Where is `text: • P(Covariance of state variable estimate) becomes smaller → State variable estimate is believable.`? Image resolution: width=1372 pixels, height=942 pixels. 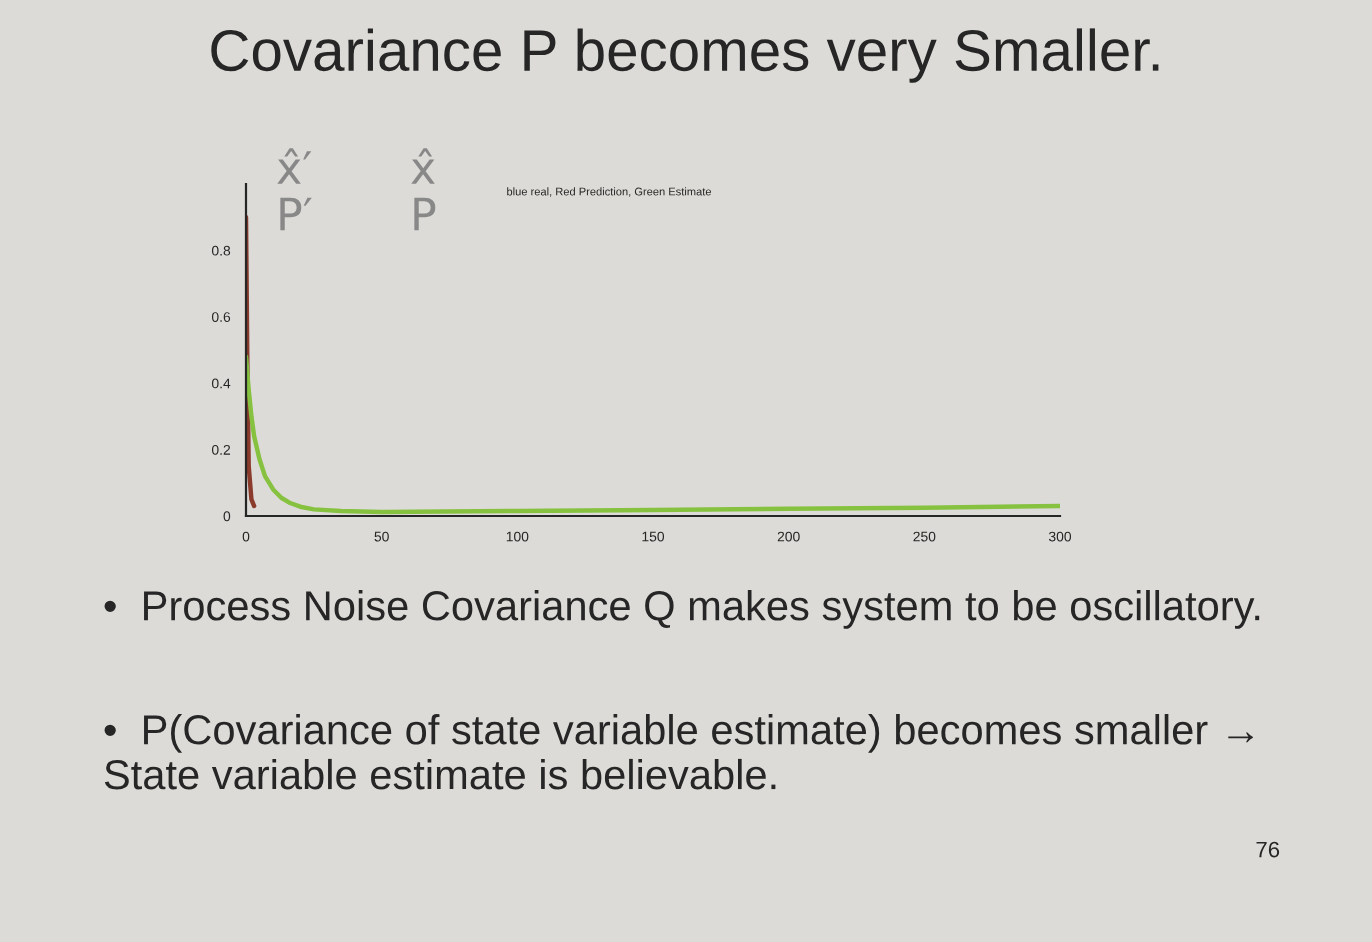 text: • P(Covariance of state variable estimate) becomes smaller → State variable estimate is believable. is located at coordinates (678, 752).